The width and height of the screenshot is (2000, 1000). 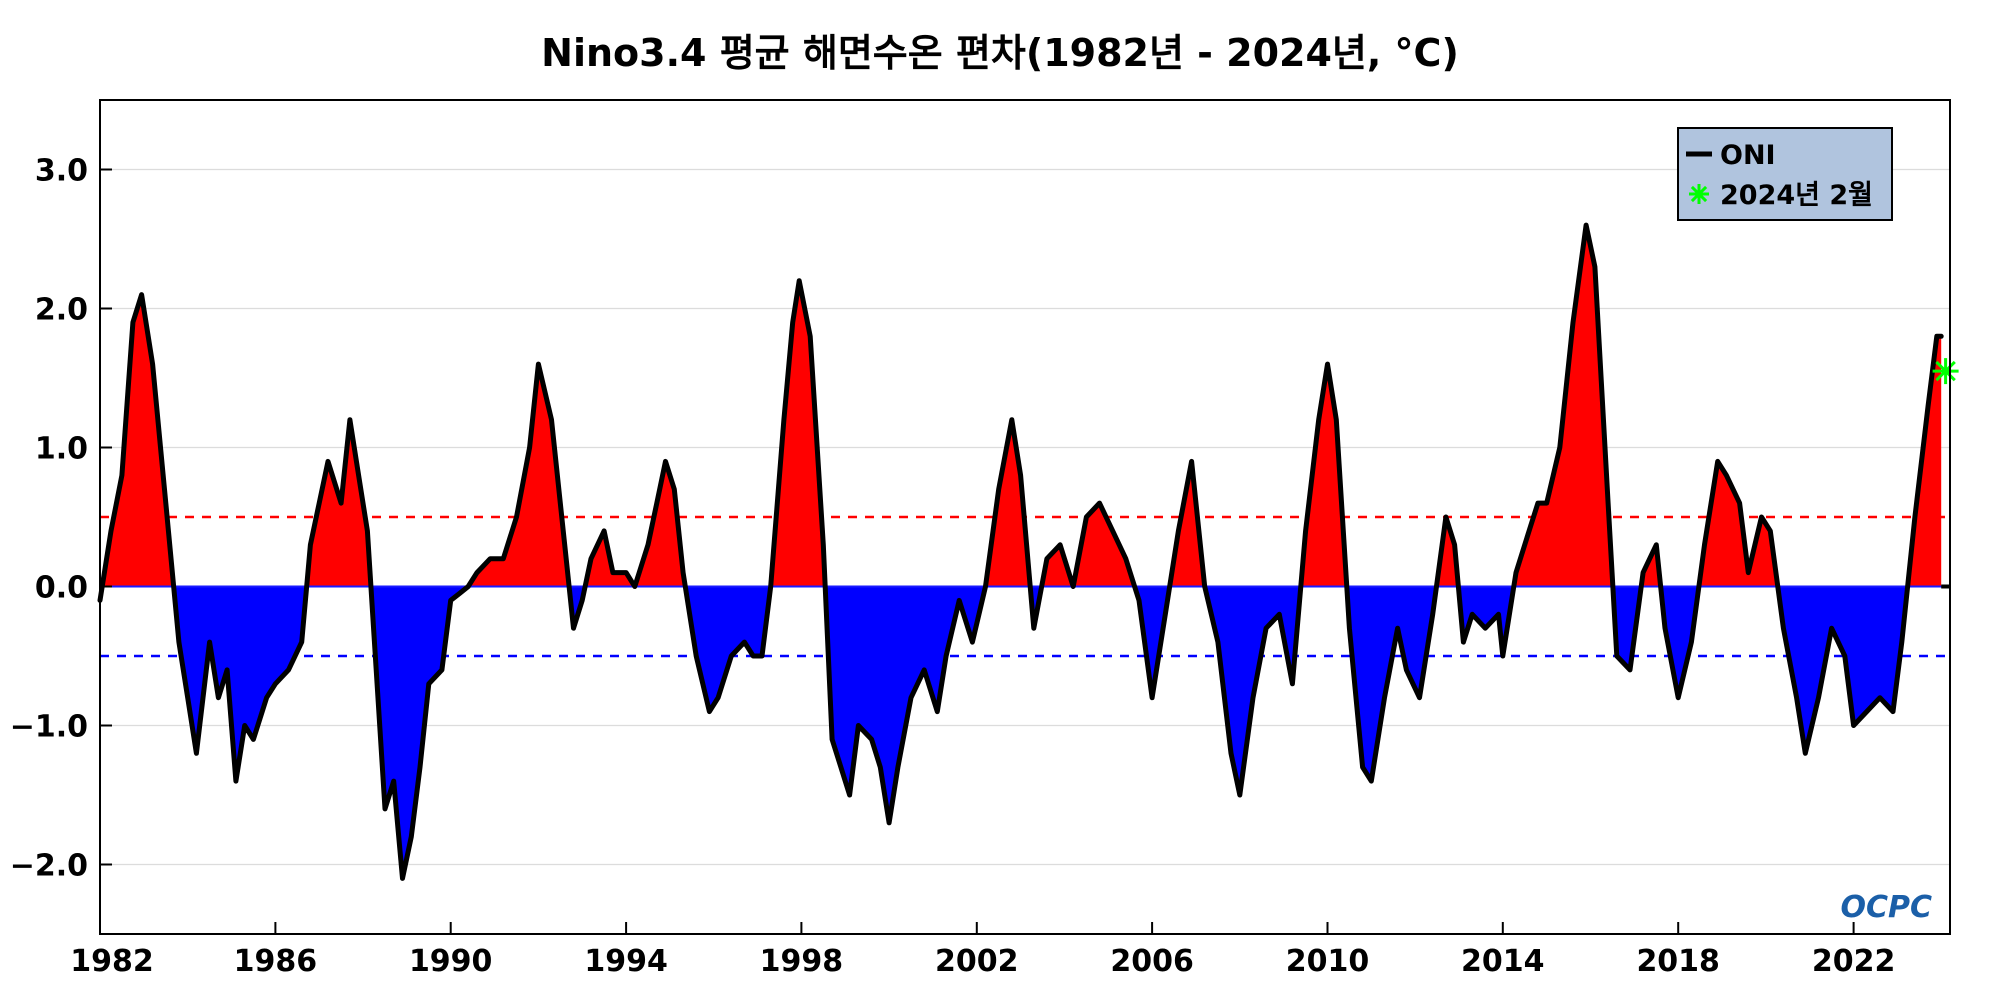 What do you see at coordinates (1748, 155) in the screenshot?
I see `legend-label-oni: ONI` at bounding box center [1748, 155].